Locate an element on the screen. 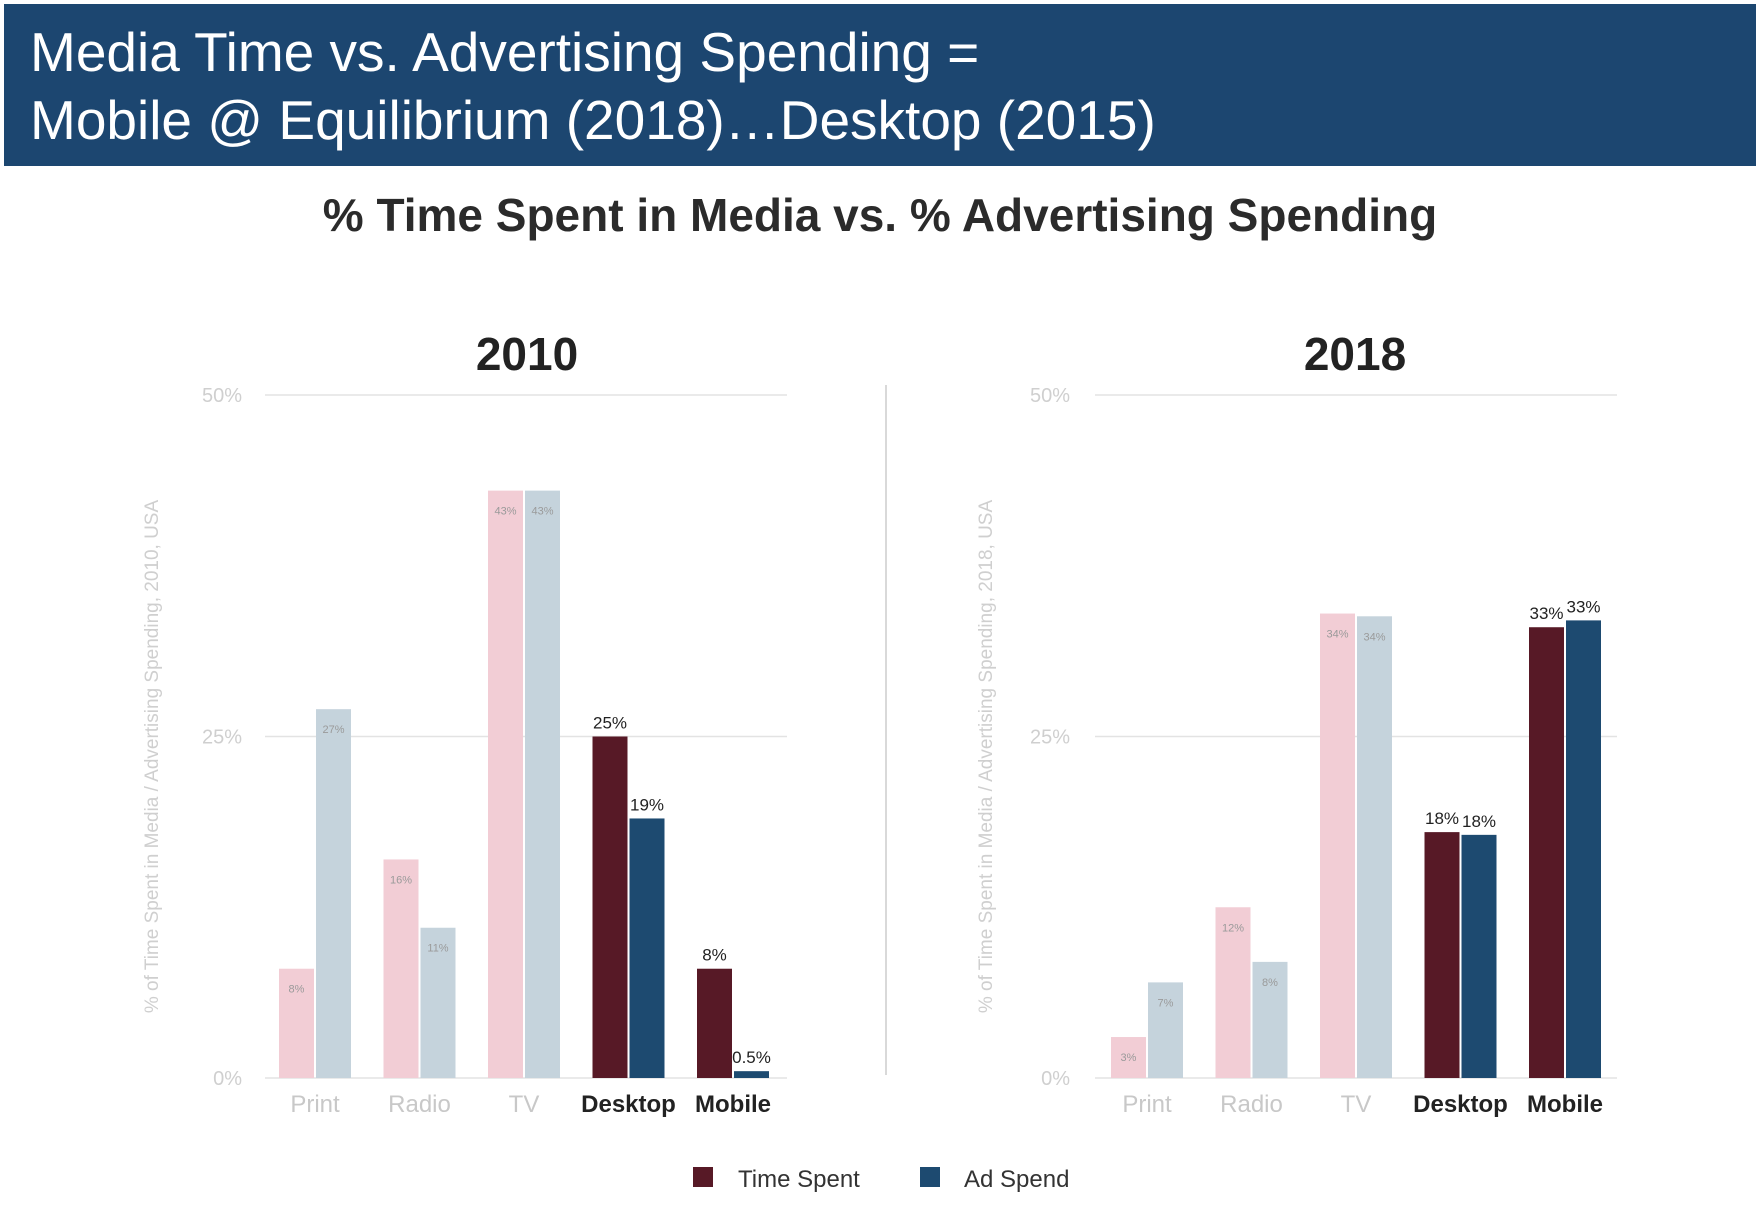  panel-title: 2018 is located at coordinates (1355, 354).